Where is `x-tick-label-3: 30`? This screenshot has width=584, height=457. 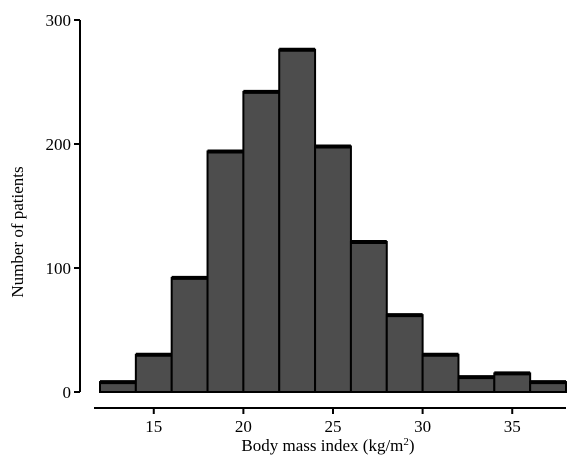
x-tick-label-3: 30 is located at coordinates (422, 426).